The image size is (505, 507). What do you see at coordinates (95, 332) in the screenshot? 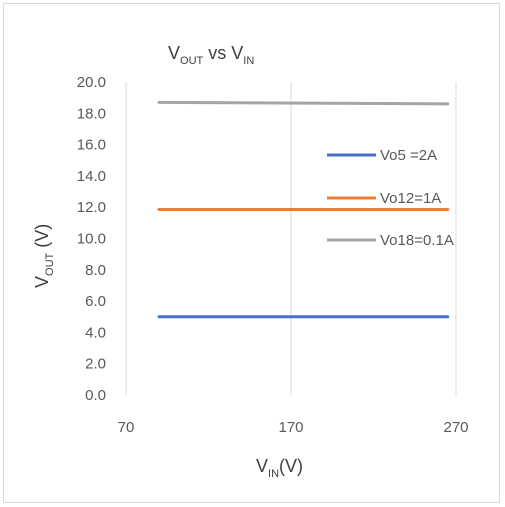
I see `y-tick-label: 4.0` at bounding box center [95, 332].